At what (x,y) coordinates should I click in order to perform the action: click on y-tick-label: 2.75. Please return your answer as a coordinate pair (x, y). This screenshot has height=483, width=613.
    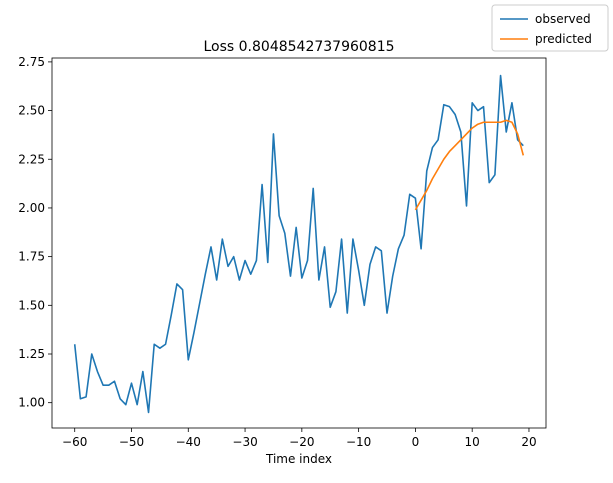
    Looking at the image, I should click on (31, 62).